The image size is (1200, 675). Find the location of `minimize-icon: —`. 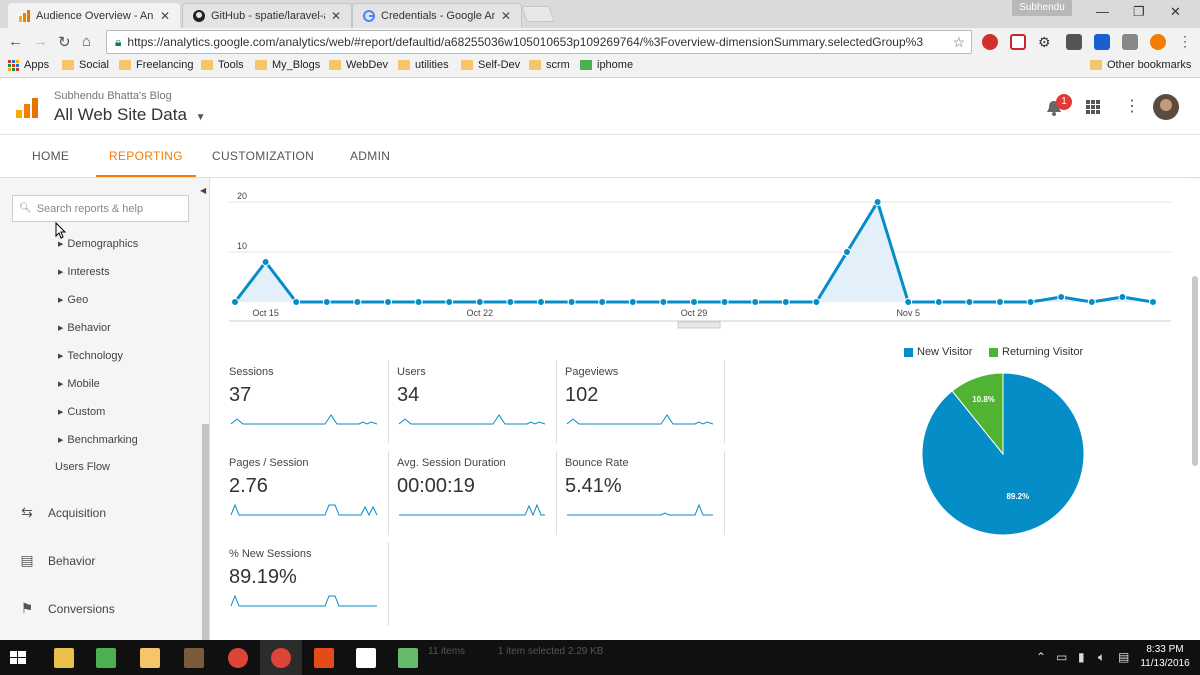

minimize-icon: — is located at coordinates (1102, 11).